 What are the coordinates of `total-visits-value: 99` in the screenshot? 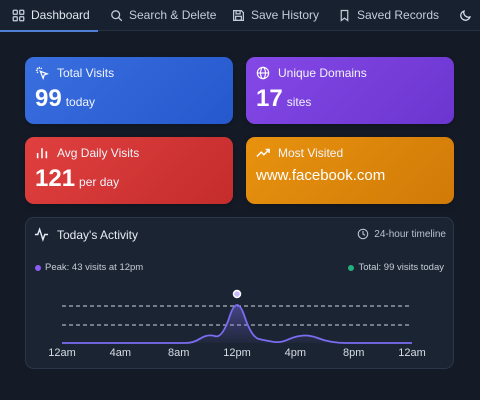 It's located at (48, 98).